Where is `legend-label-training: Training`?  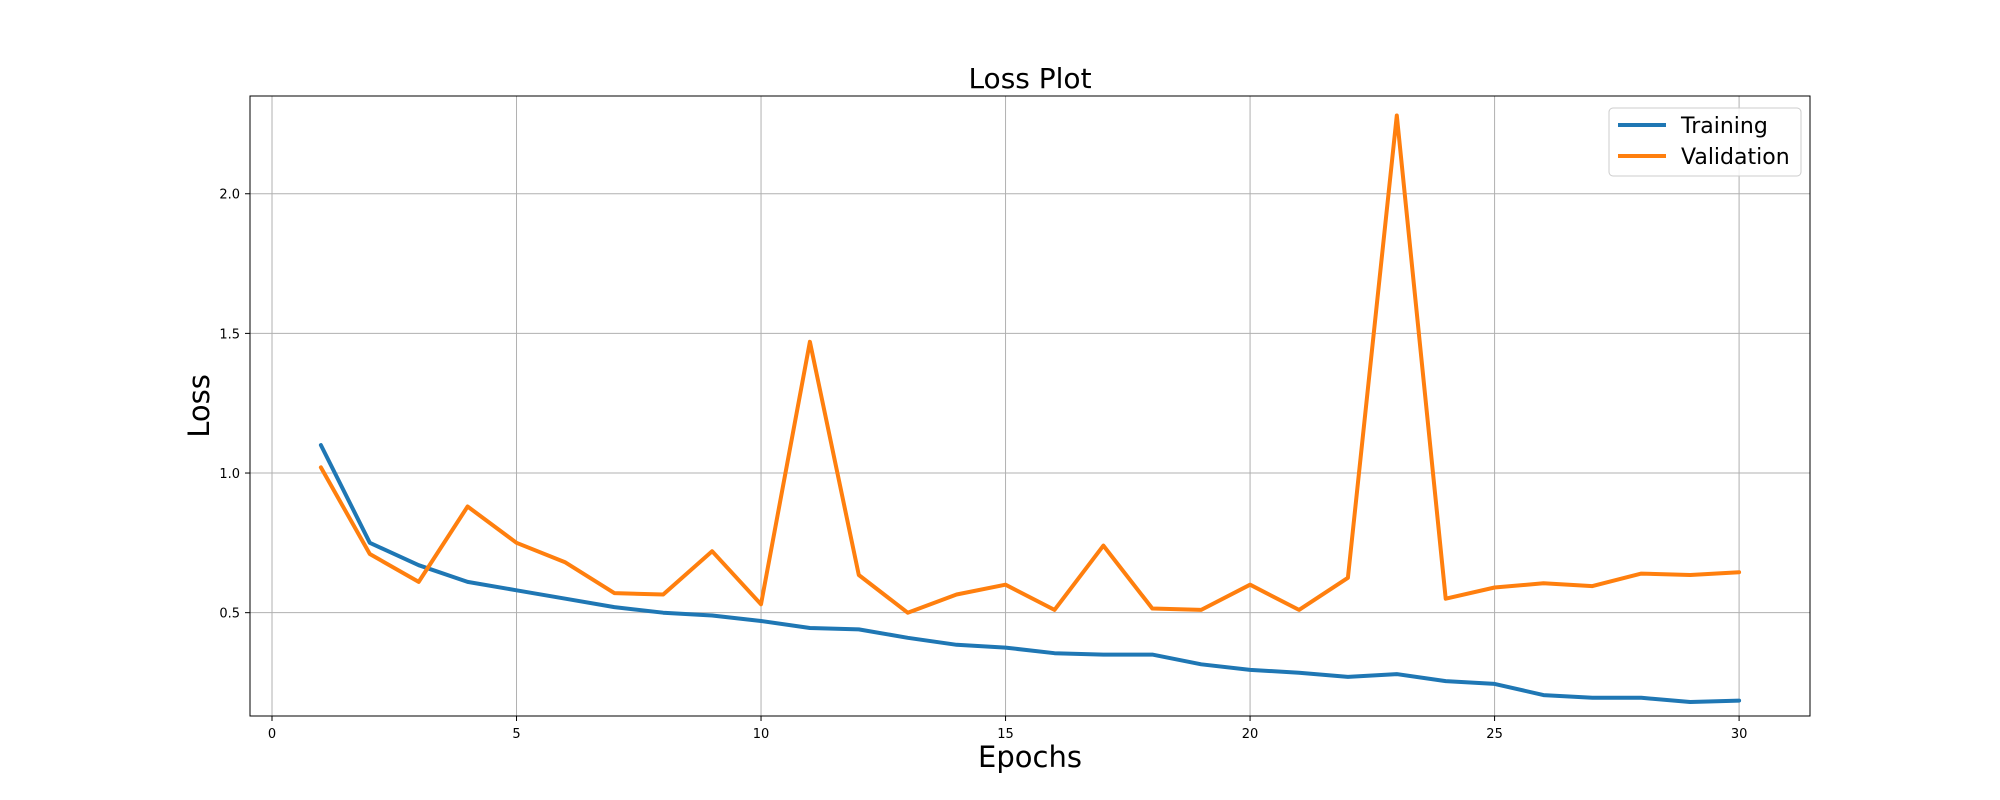 legend-label-training: Training is located at coordinates (1724, 126).